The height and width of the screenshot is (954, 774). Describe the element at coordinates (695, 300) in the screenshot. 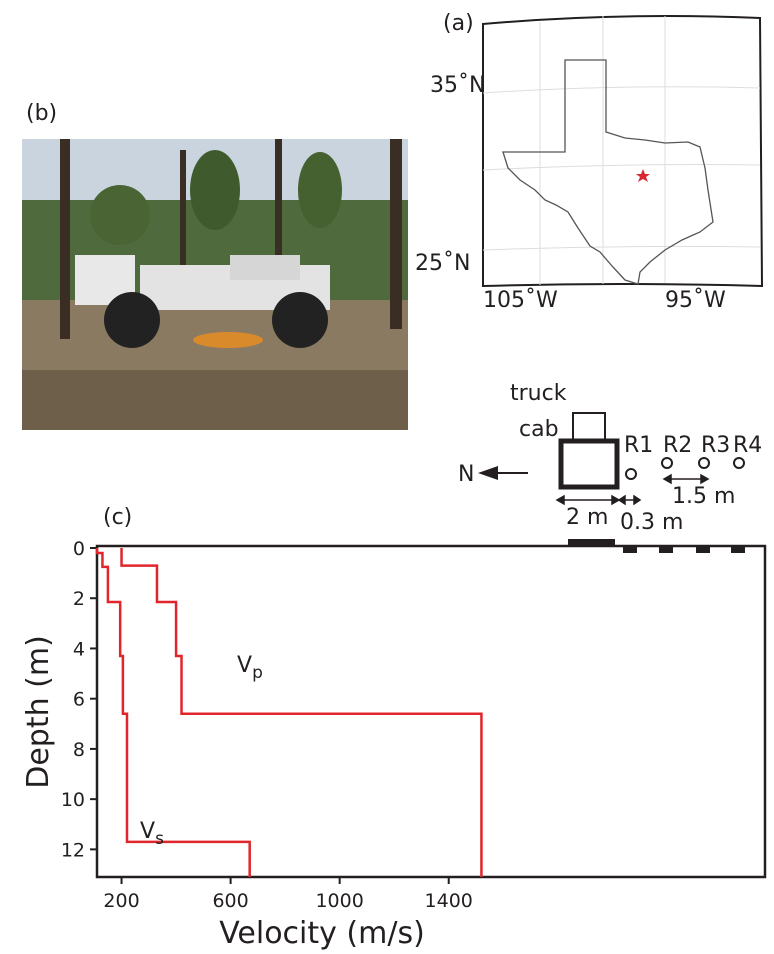

I see `lon-label: 95˚W` at that location.